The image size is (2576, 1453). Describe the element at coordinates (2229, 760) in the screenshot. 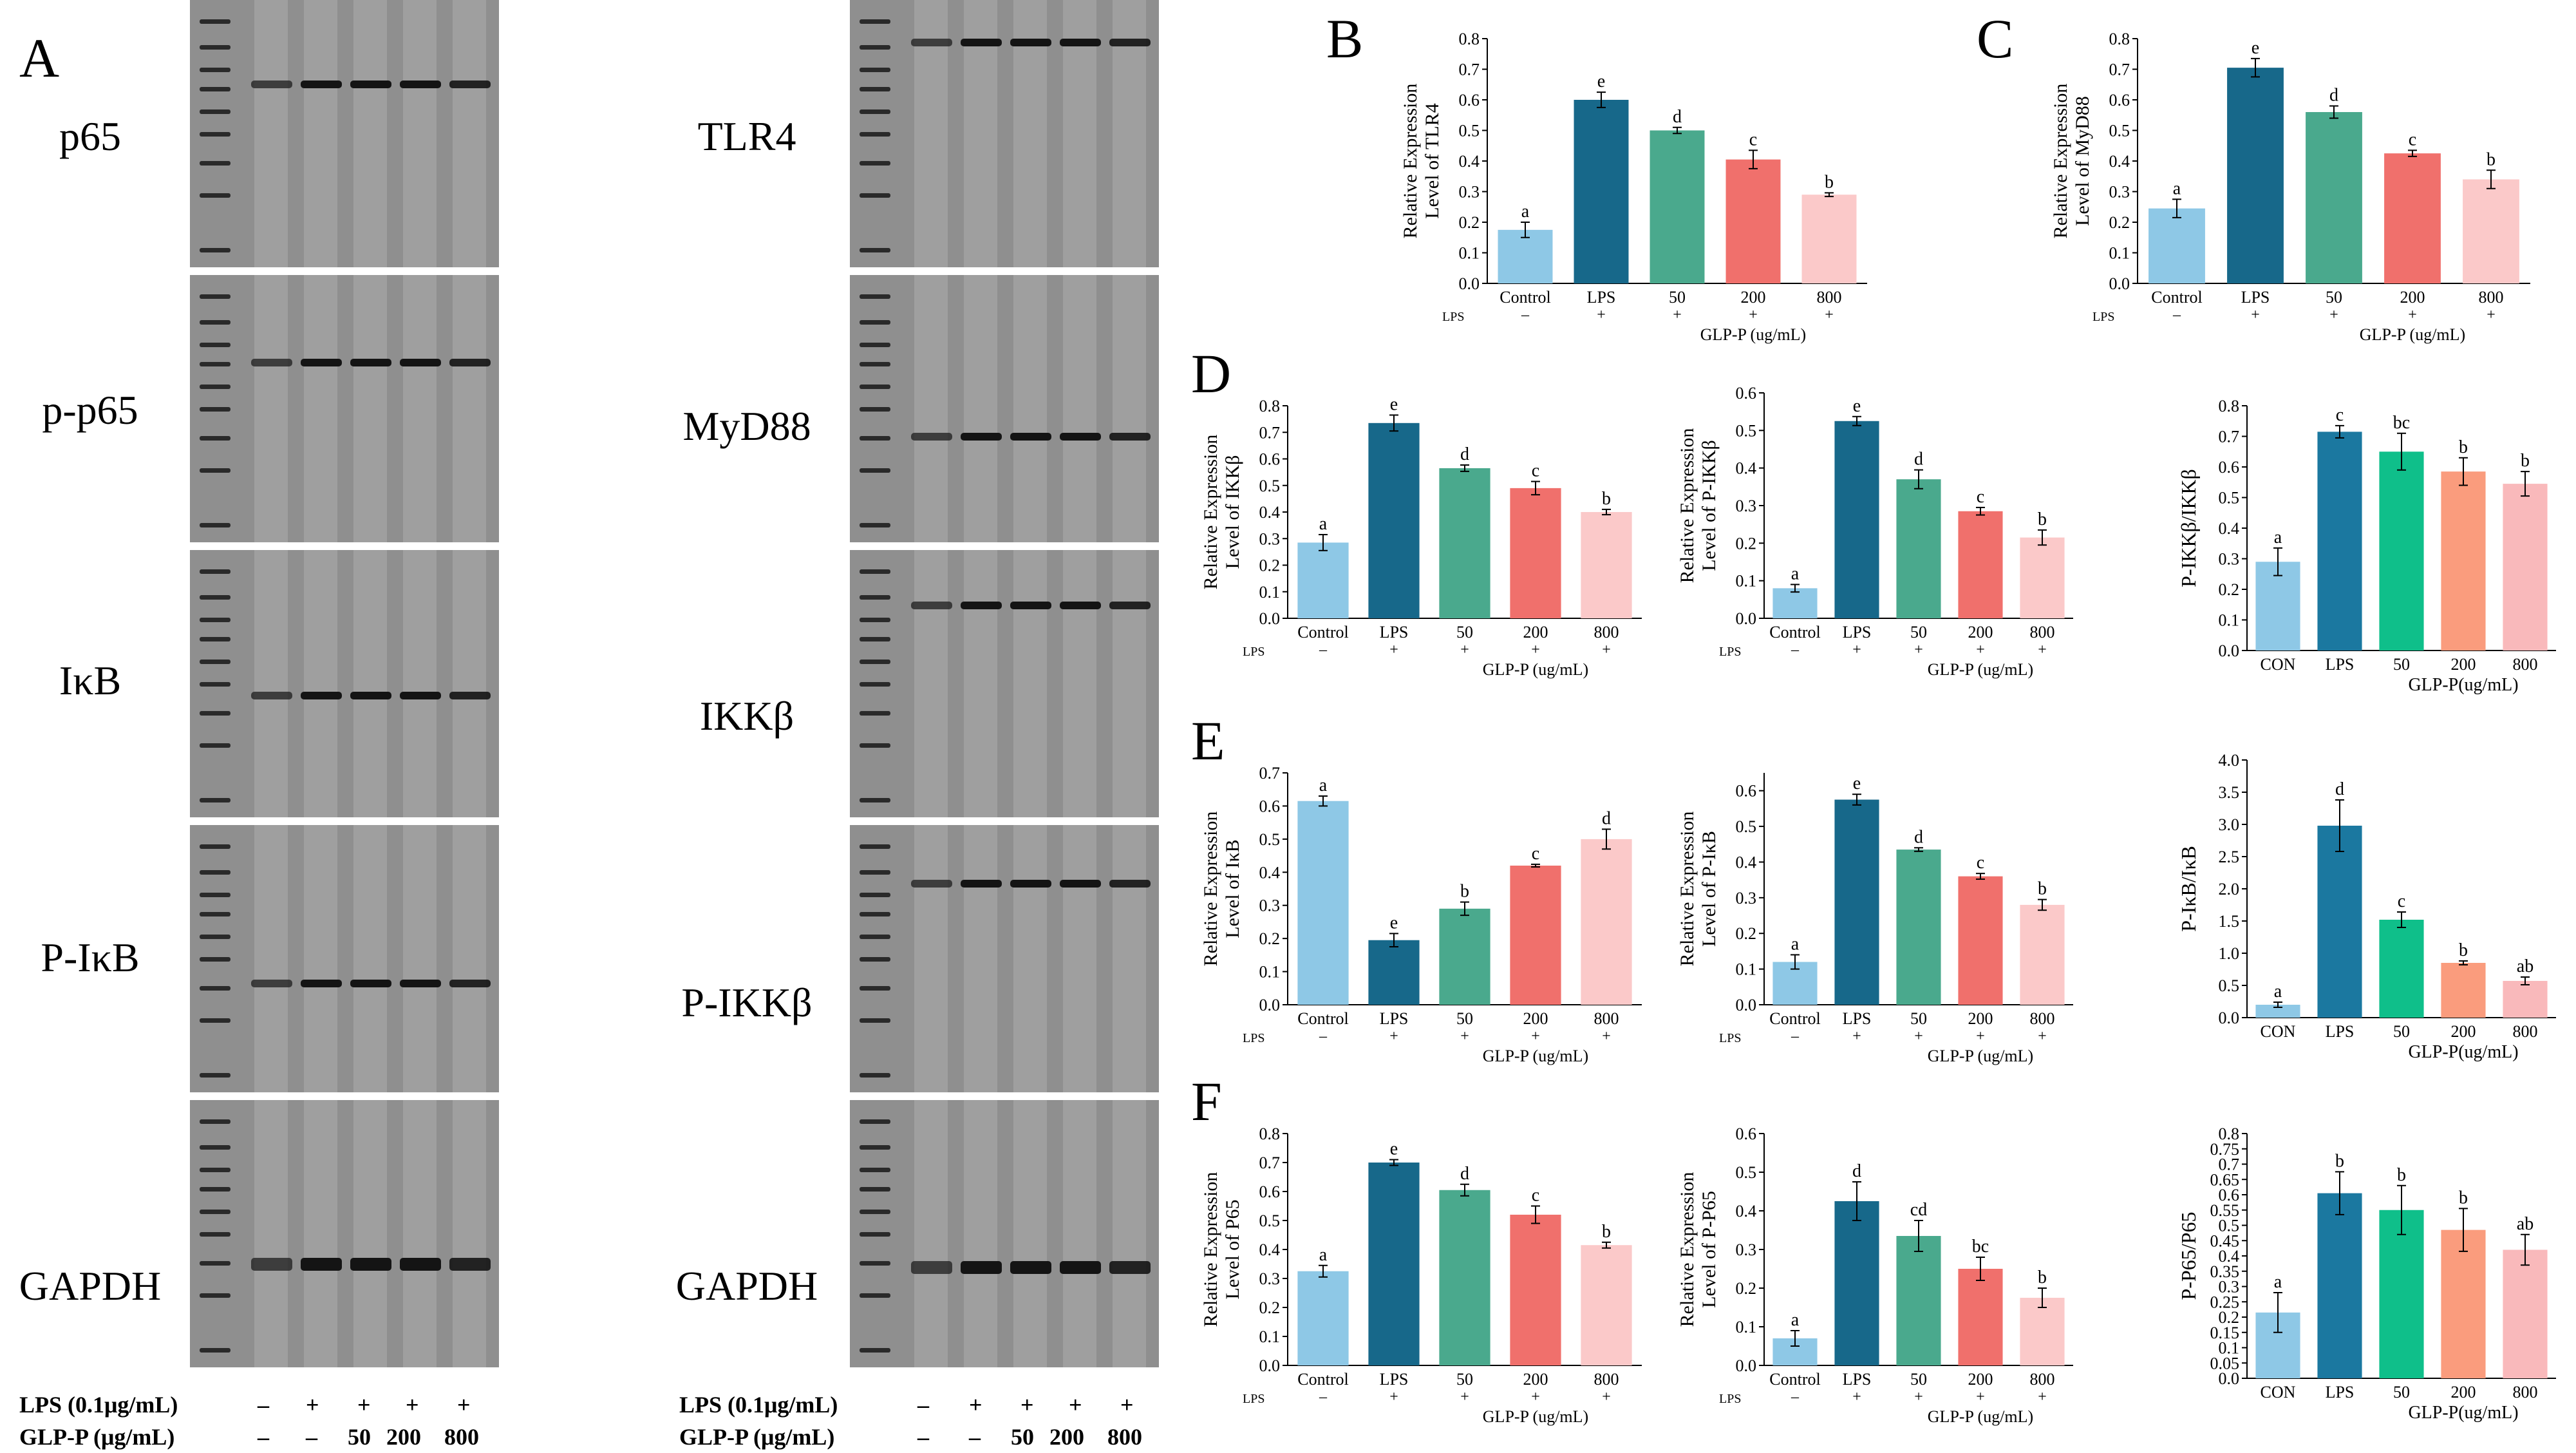

I see `y-tick-label: 4.0` at that location.